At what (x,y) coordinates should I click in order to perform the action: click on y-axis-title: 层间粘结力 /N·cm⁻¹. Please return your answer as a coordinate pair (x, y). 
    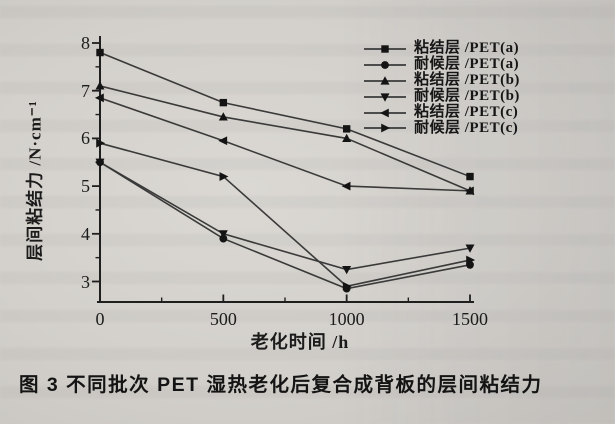
    Looking at the image, I should click on (35, 180).